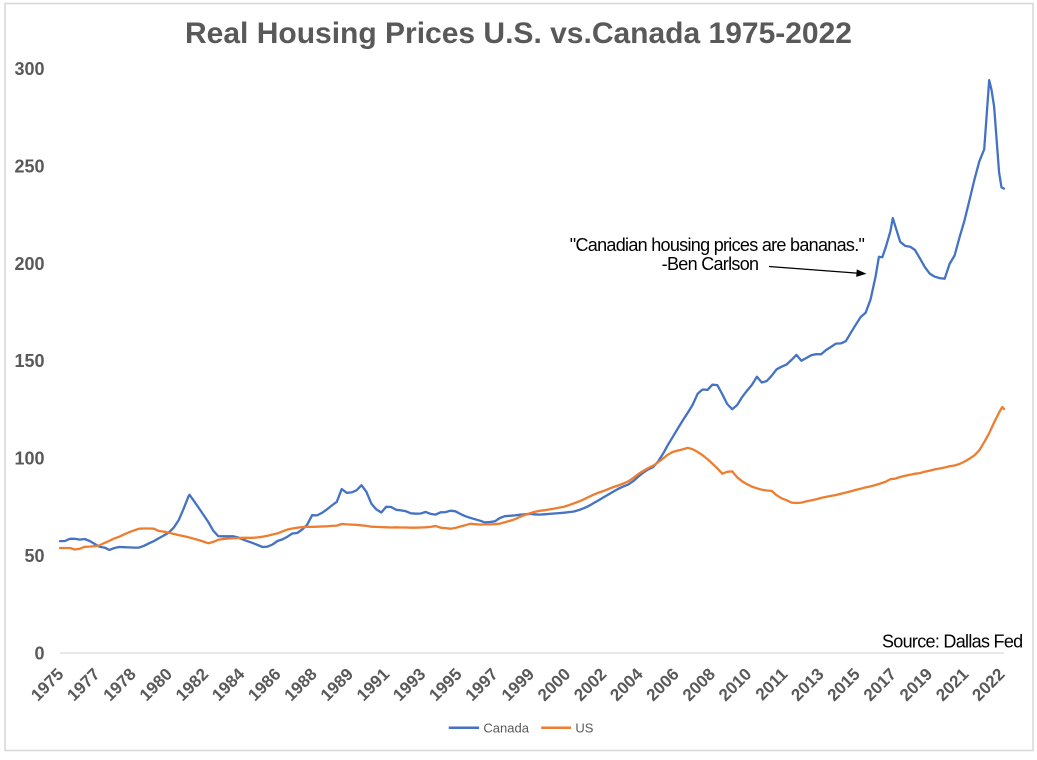 The height and width of the screenshot is (760, 1037). What do you see at coordinates (29, 69) in the screenshot?
I see `svg-text: 300` at bounding box center [29, 69].